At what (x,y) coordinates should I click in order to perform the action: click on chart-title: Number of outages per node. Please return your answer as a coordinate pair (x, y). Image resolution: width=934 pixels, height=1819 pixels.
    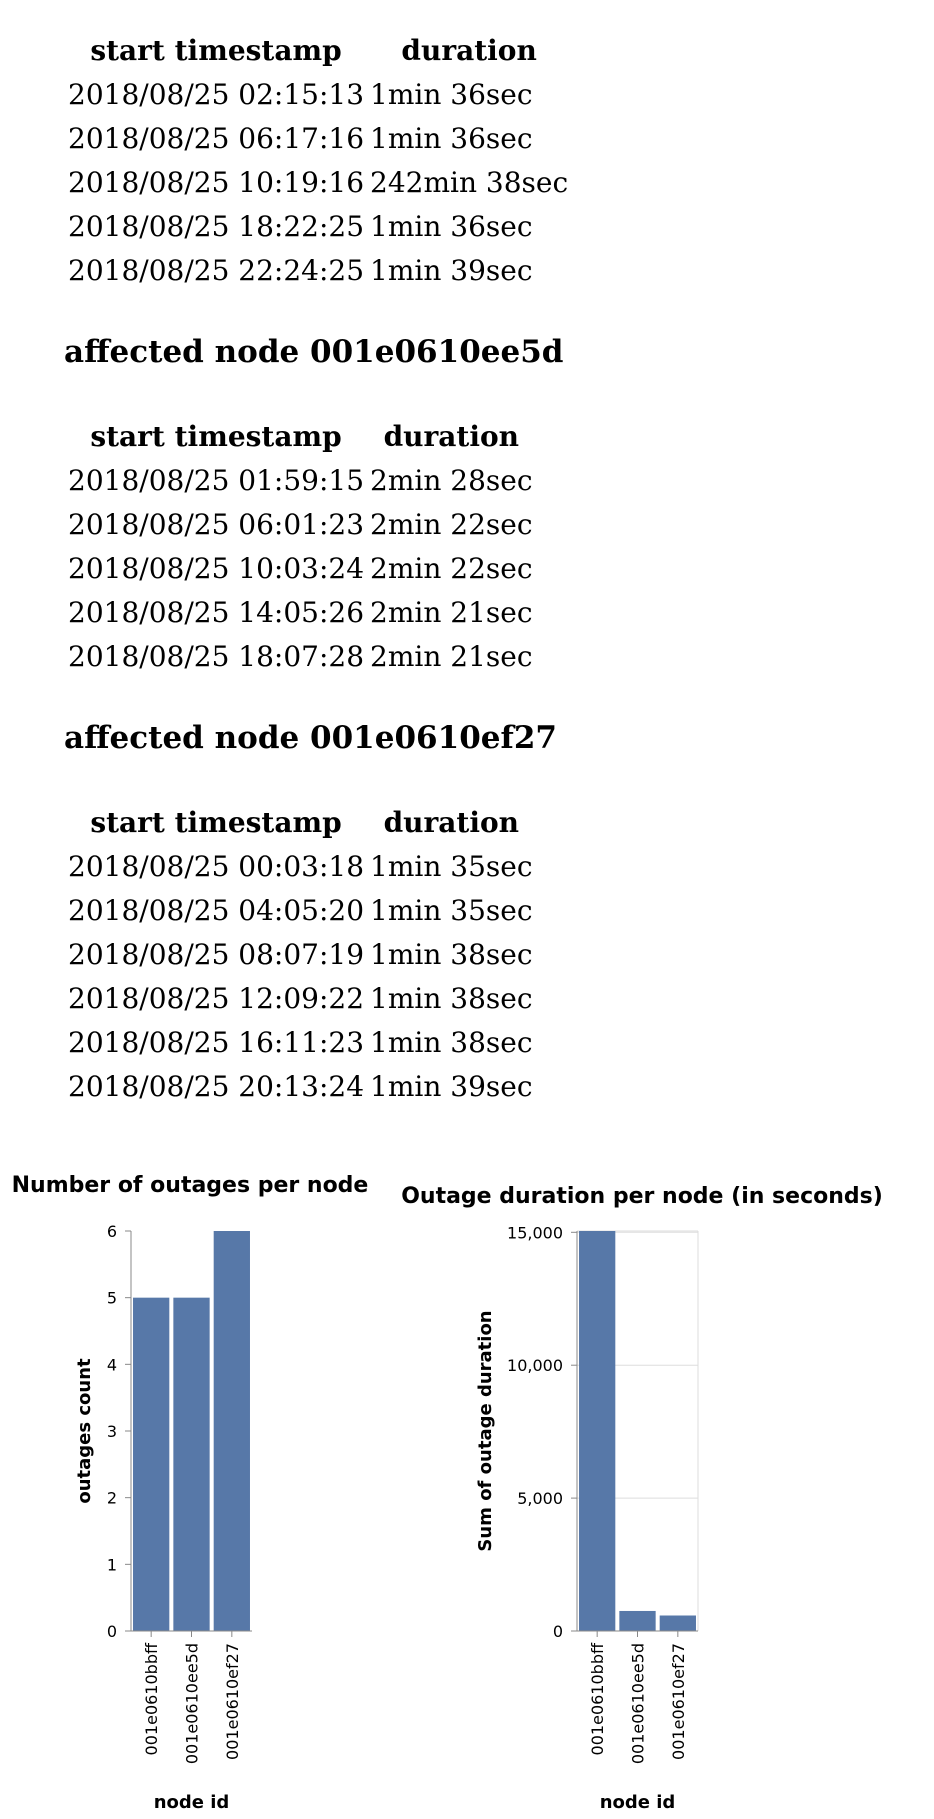
    Looking at the image, I should click on (190, 1185).